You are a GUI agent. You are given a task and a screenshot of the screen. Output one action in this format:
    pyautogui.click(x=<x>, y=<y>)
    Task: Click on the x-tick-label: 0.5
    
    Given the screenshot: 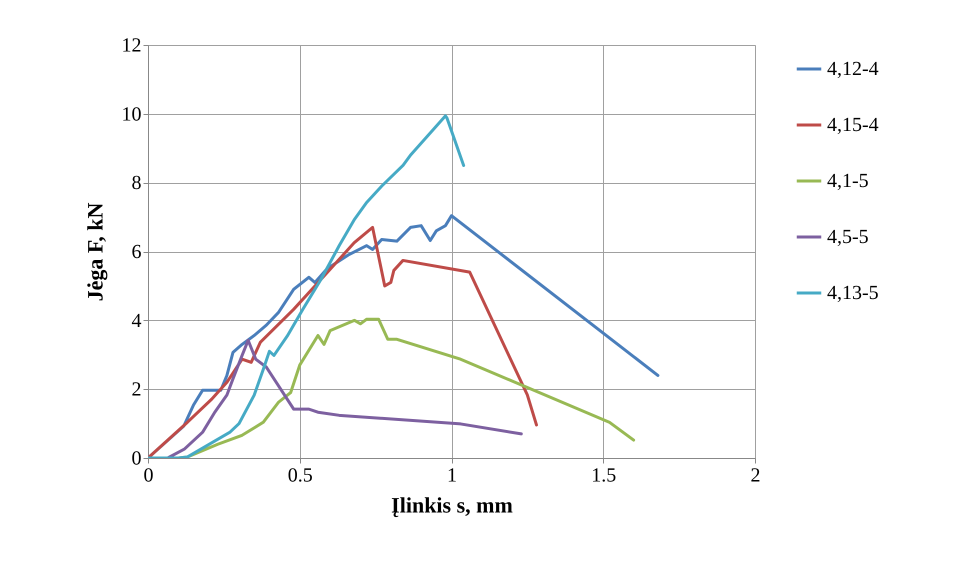 What is the action you would take?
    pyautogui.click(x=300, y=475)
    